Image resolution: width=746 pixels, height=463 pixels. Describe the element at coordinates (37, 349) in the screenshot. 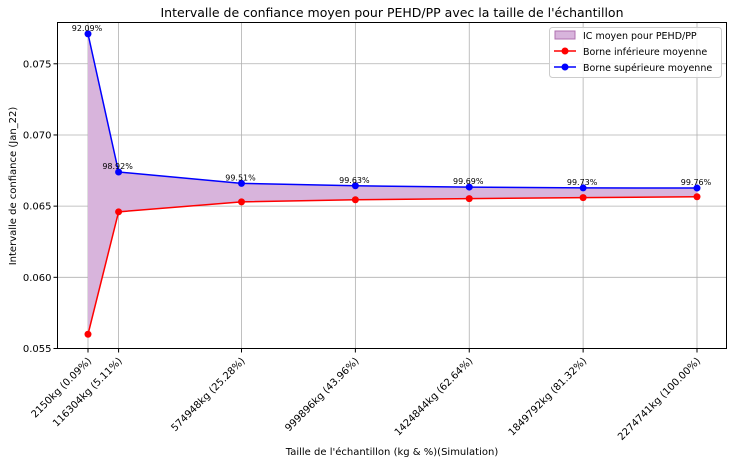

I see `y-tick-label-0: 0.055` at that location.